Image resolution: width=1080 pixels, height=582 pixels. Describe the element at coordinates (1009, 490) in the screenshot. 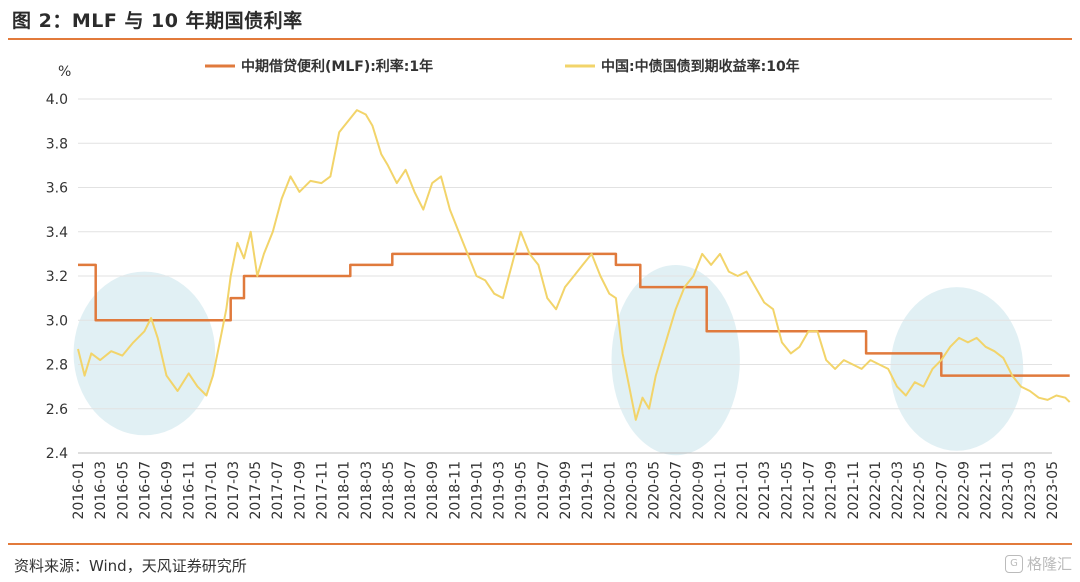

I see `x-tick-label: 2023-01` at that location.